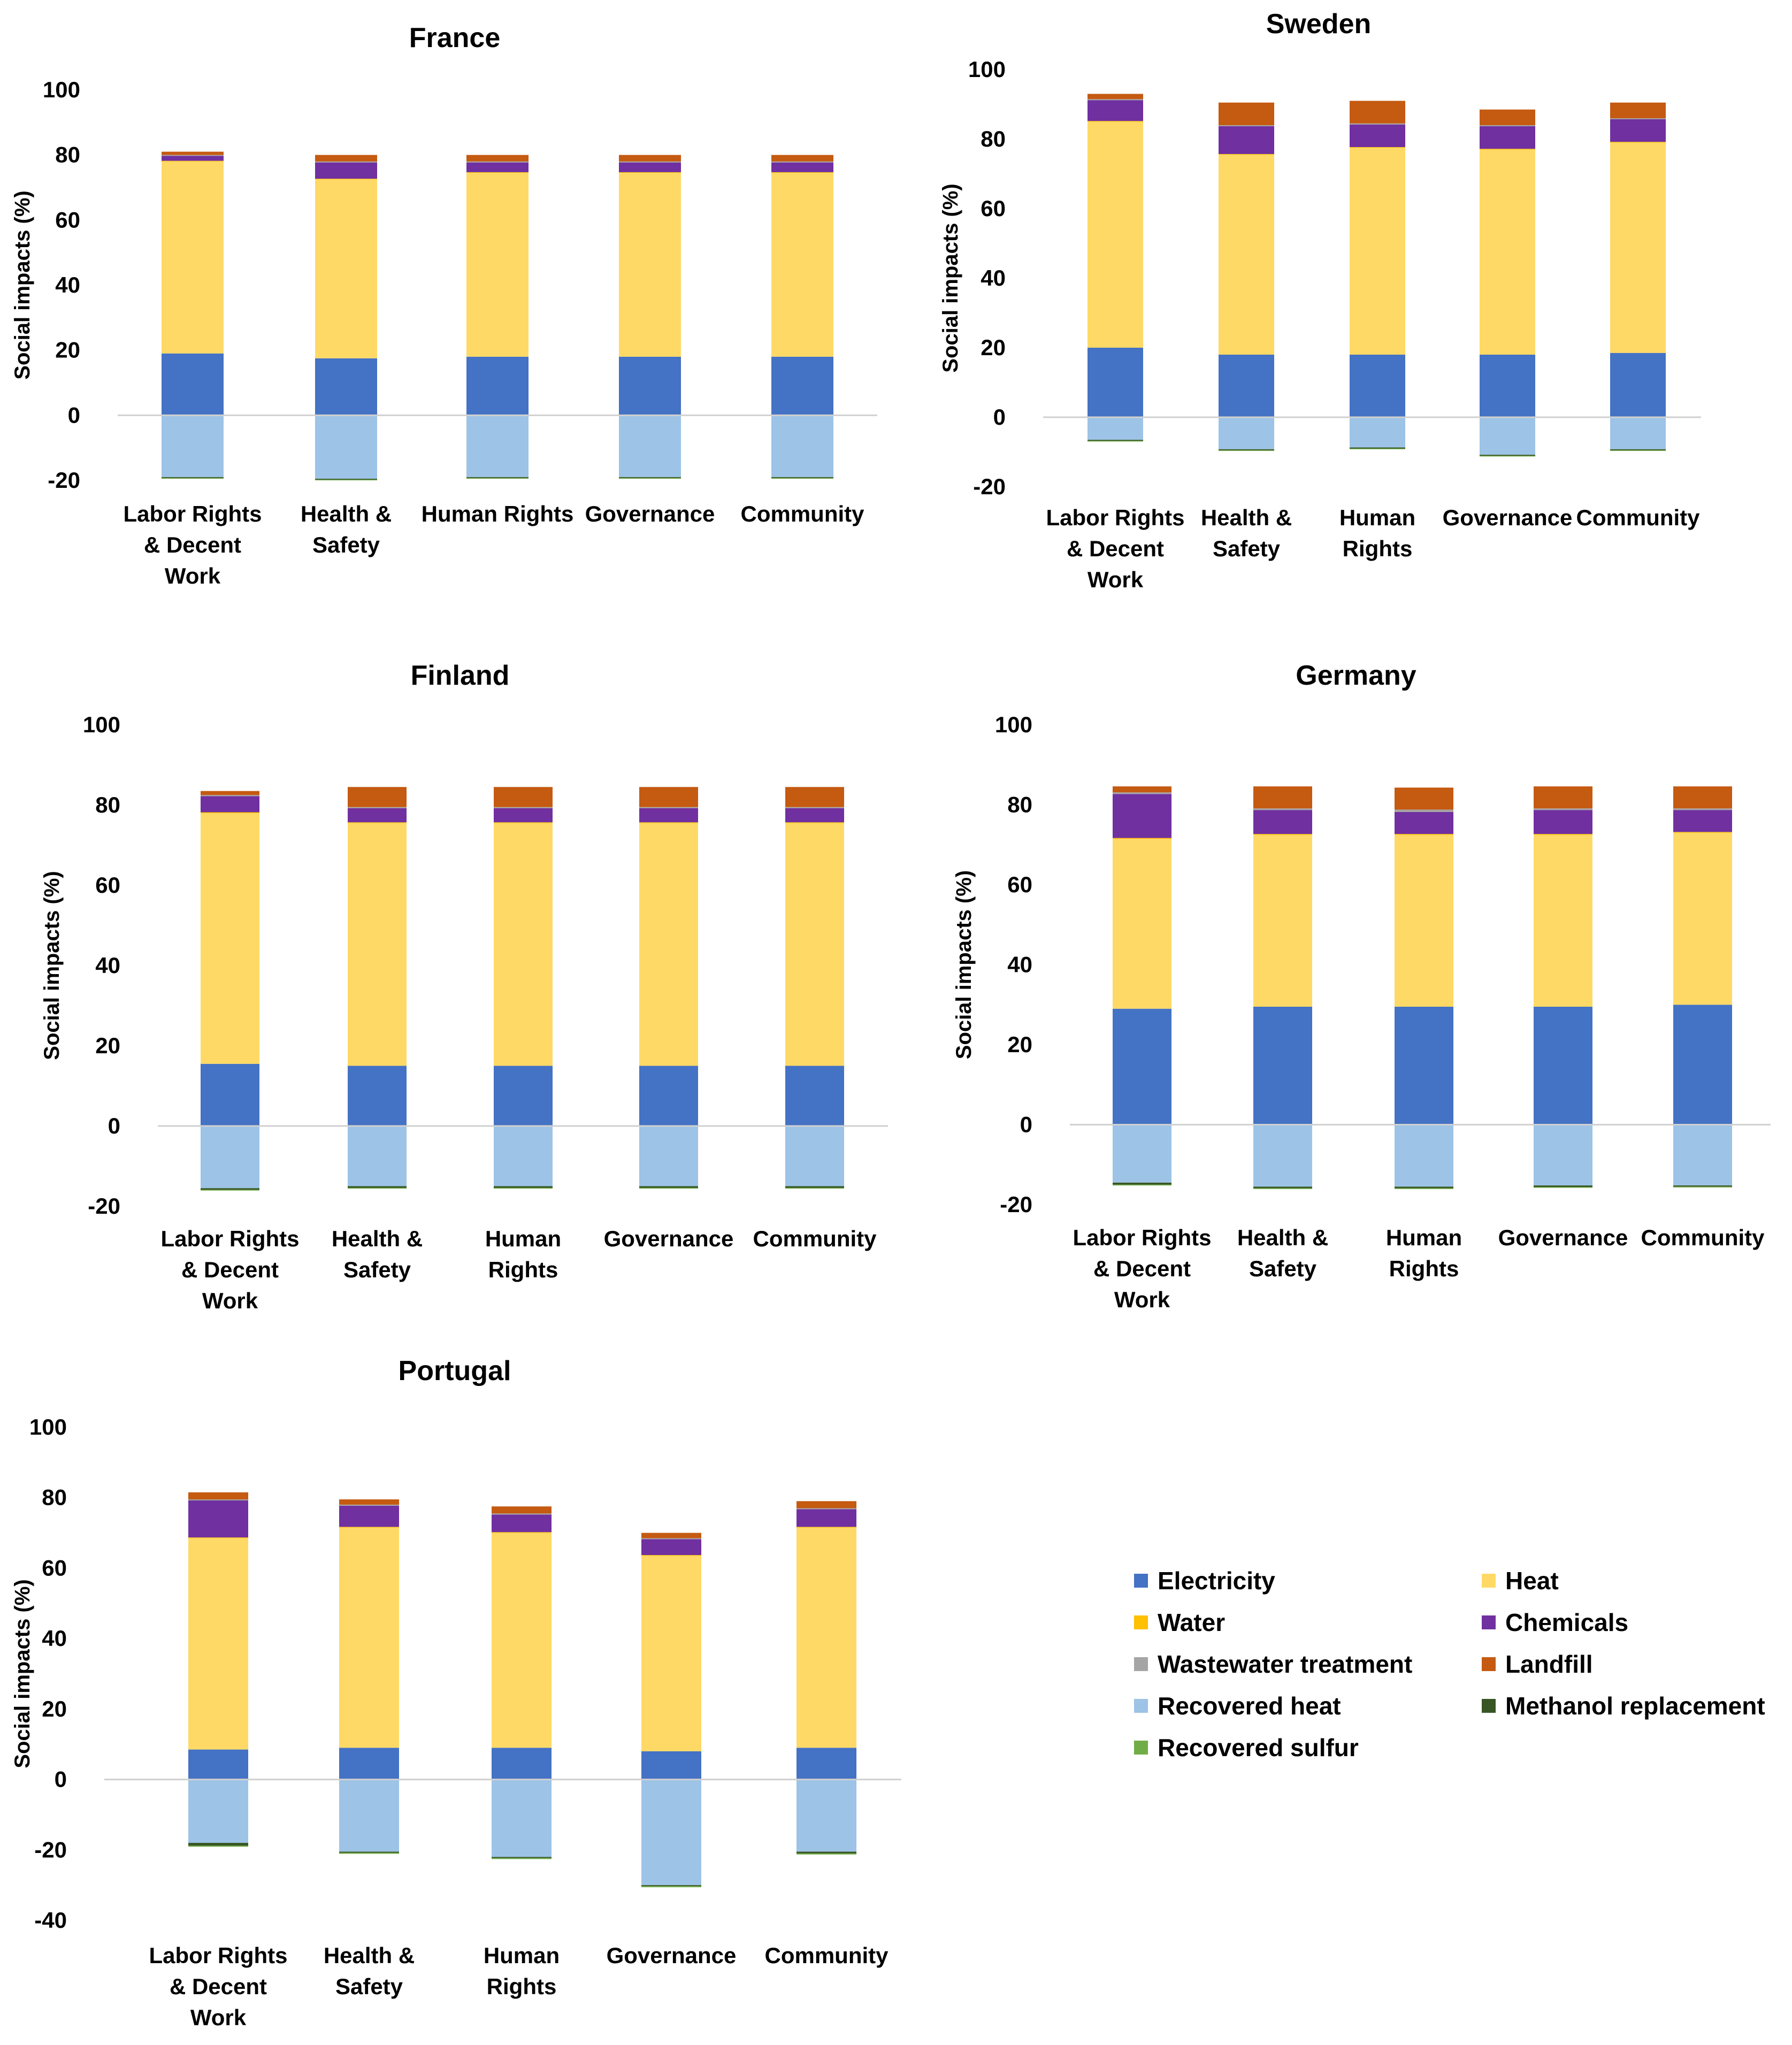  I want to click on x-category-label: Human, so click(1377, 517).